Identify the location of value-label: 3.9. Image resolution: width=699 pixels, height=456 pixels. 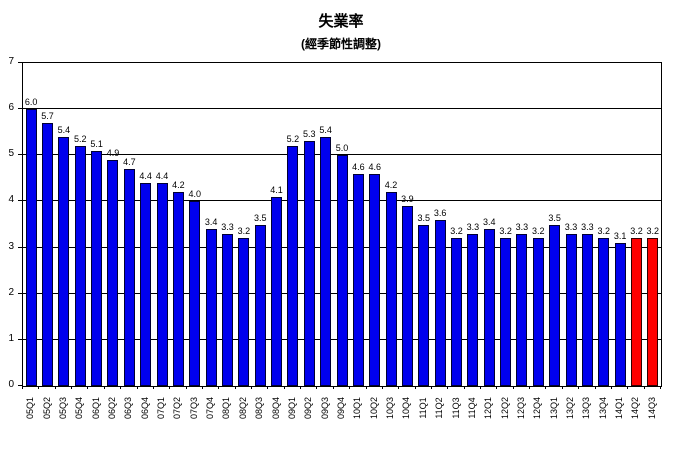
(407, 199).